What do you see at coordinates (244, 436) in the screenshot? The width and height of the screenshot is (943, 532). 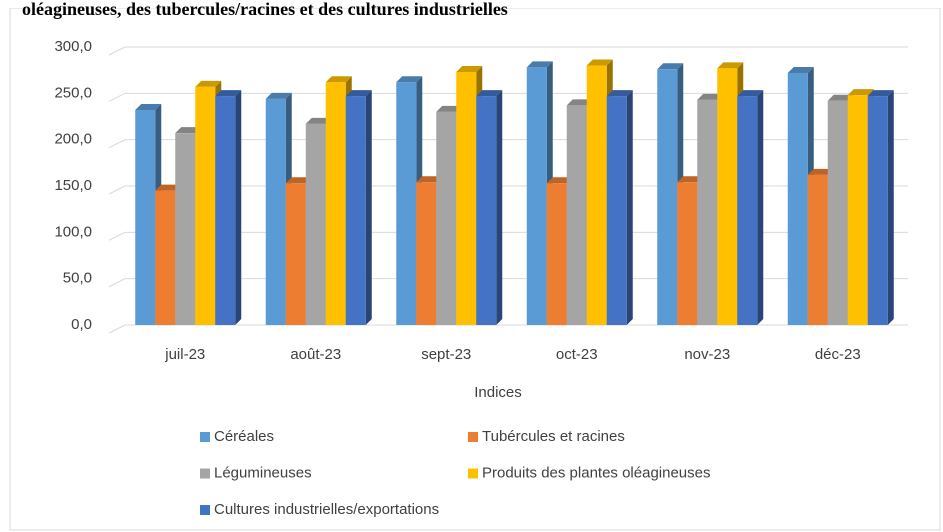 I see `legend-label: Céréales` at bounding box center [244, 436].